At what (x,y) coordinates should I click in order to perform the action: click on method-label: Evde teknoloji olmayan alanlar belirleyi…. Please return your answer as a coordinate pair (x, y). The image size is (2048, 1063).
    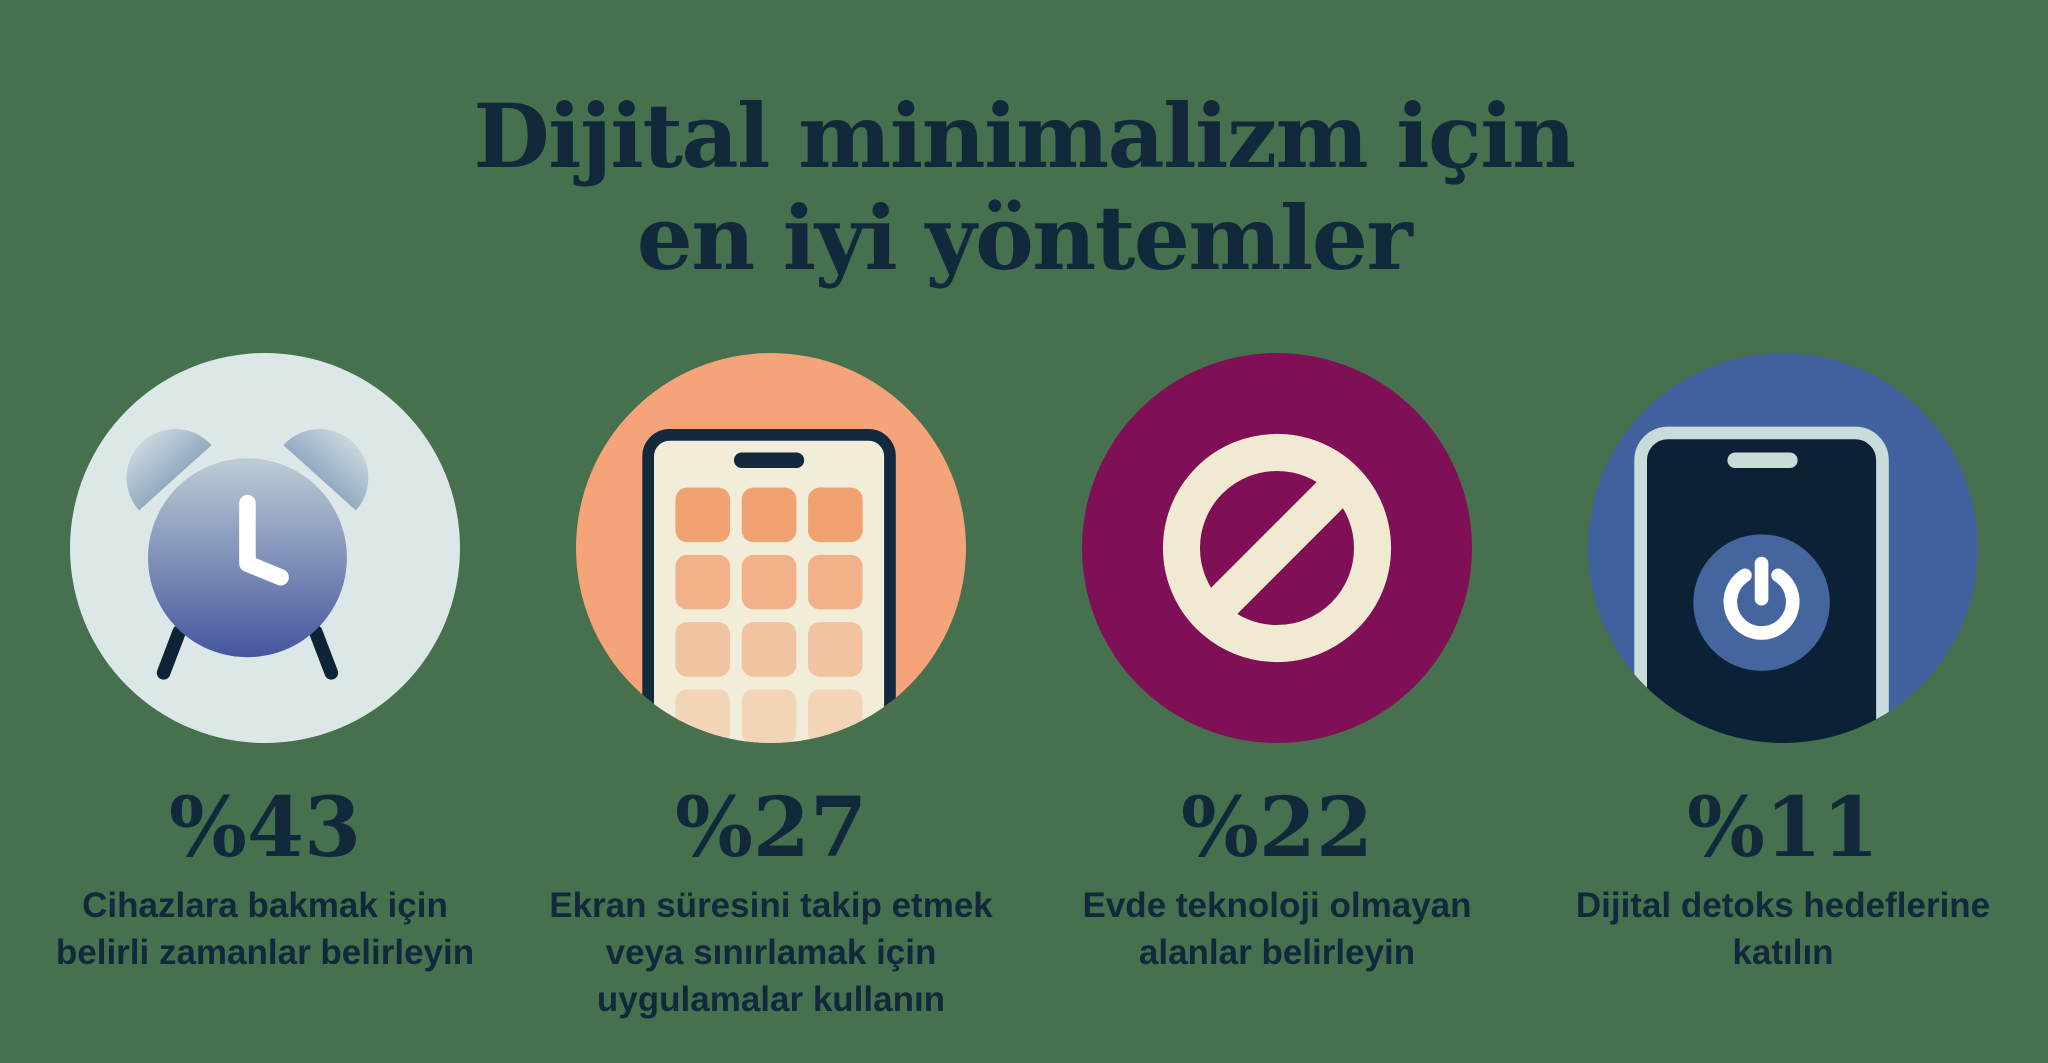
    Looking at the image, I should click on (1277, 929).